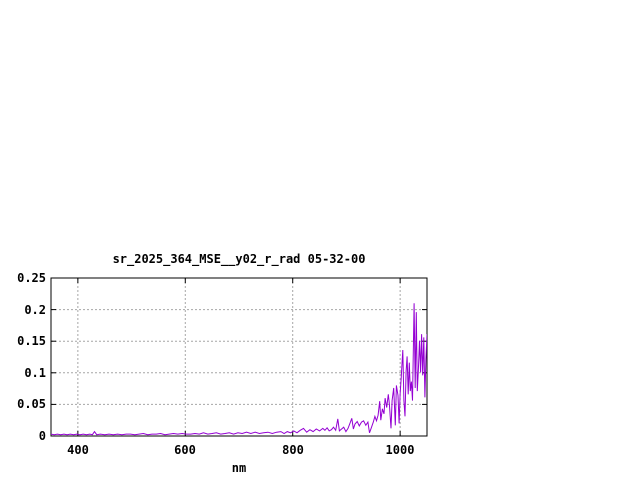  Describe the element at coordinates (239, 468) in the screenshot. I see `x-axis-title: nm` at that location.